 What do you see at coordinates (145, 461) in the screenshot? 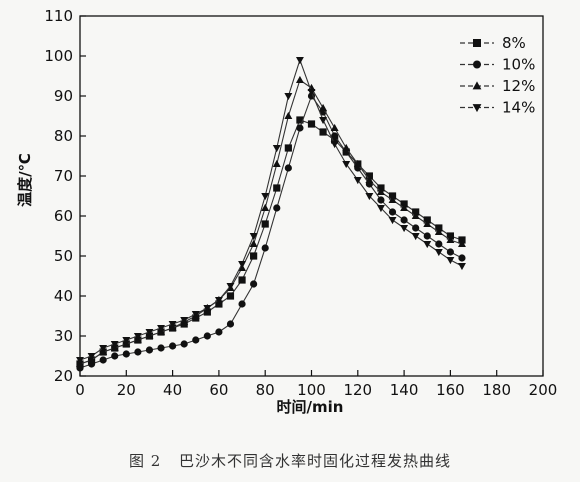
I see `figure-caption-label: 图 2` at bounding box center [145, 461].